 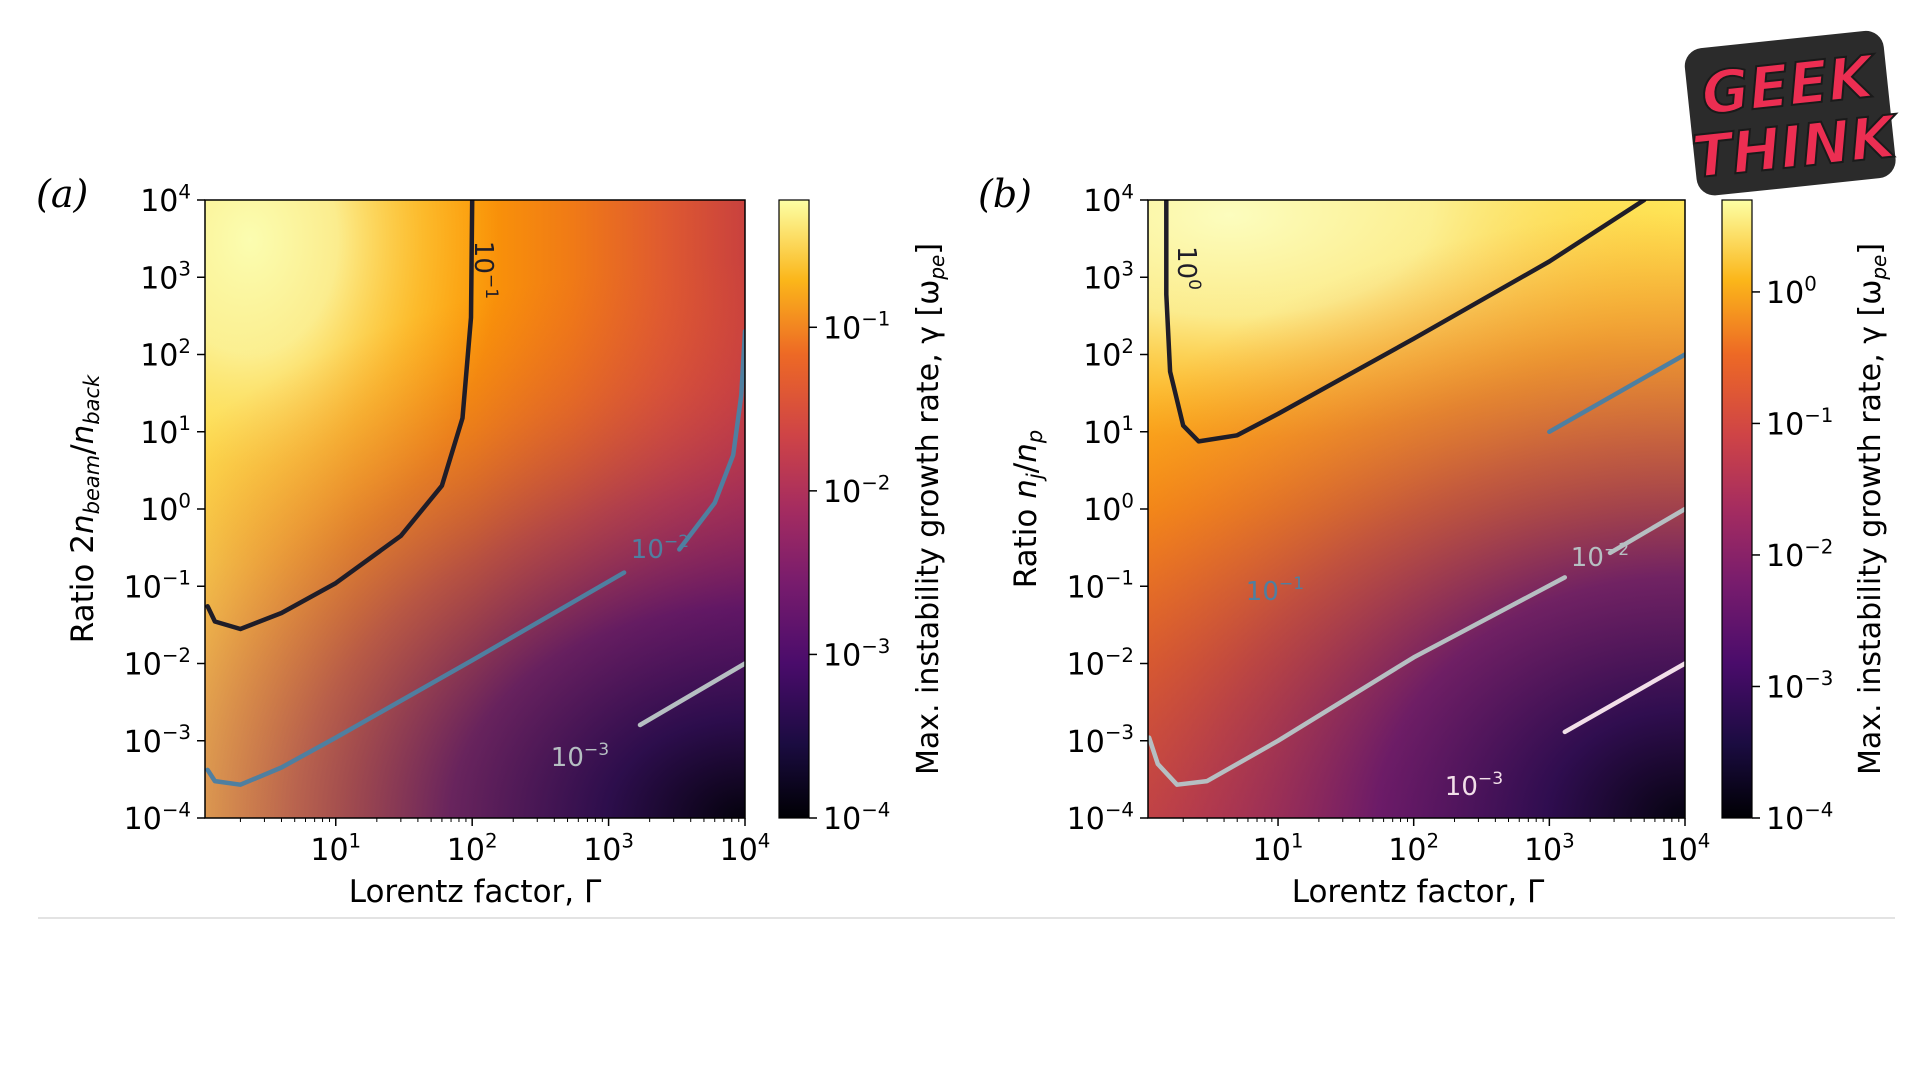 What do you see at coordinates (937, 268) in the screenshot?
I see `cb-label-sub-a: pe` at bounding box center [937, 268].